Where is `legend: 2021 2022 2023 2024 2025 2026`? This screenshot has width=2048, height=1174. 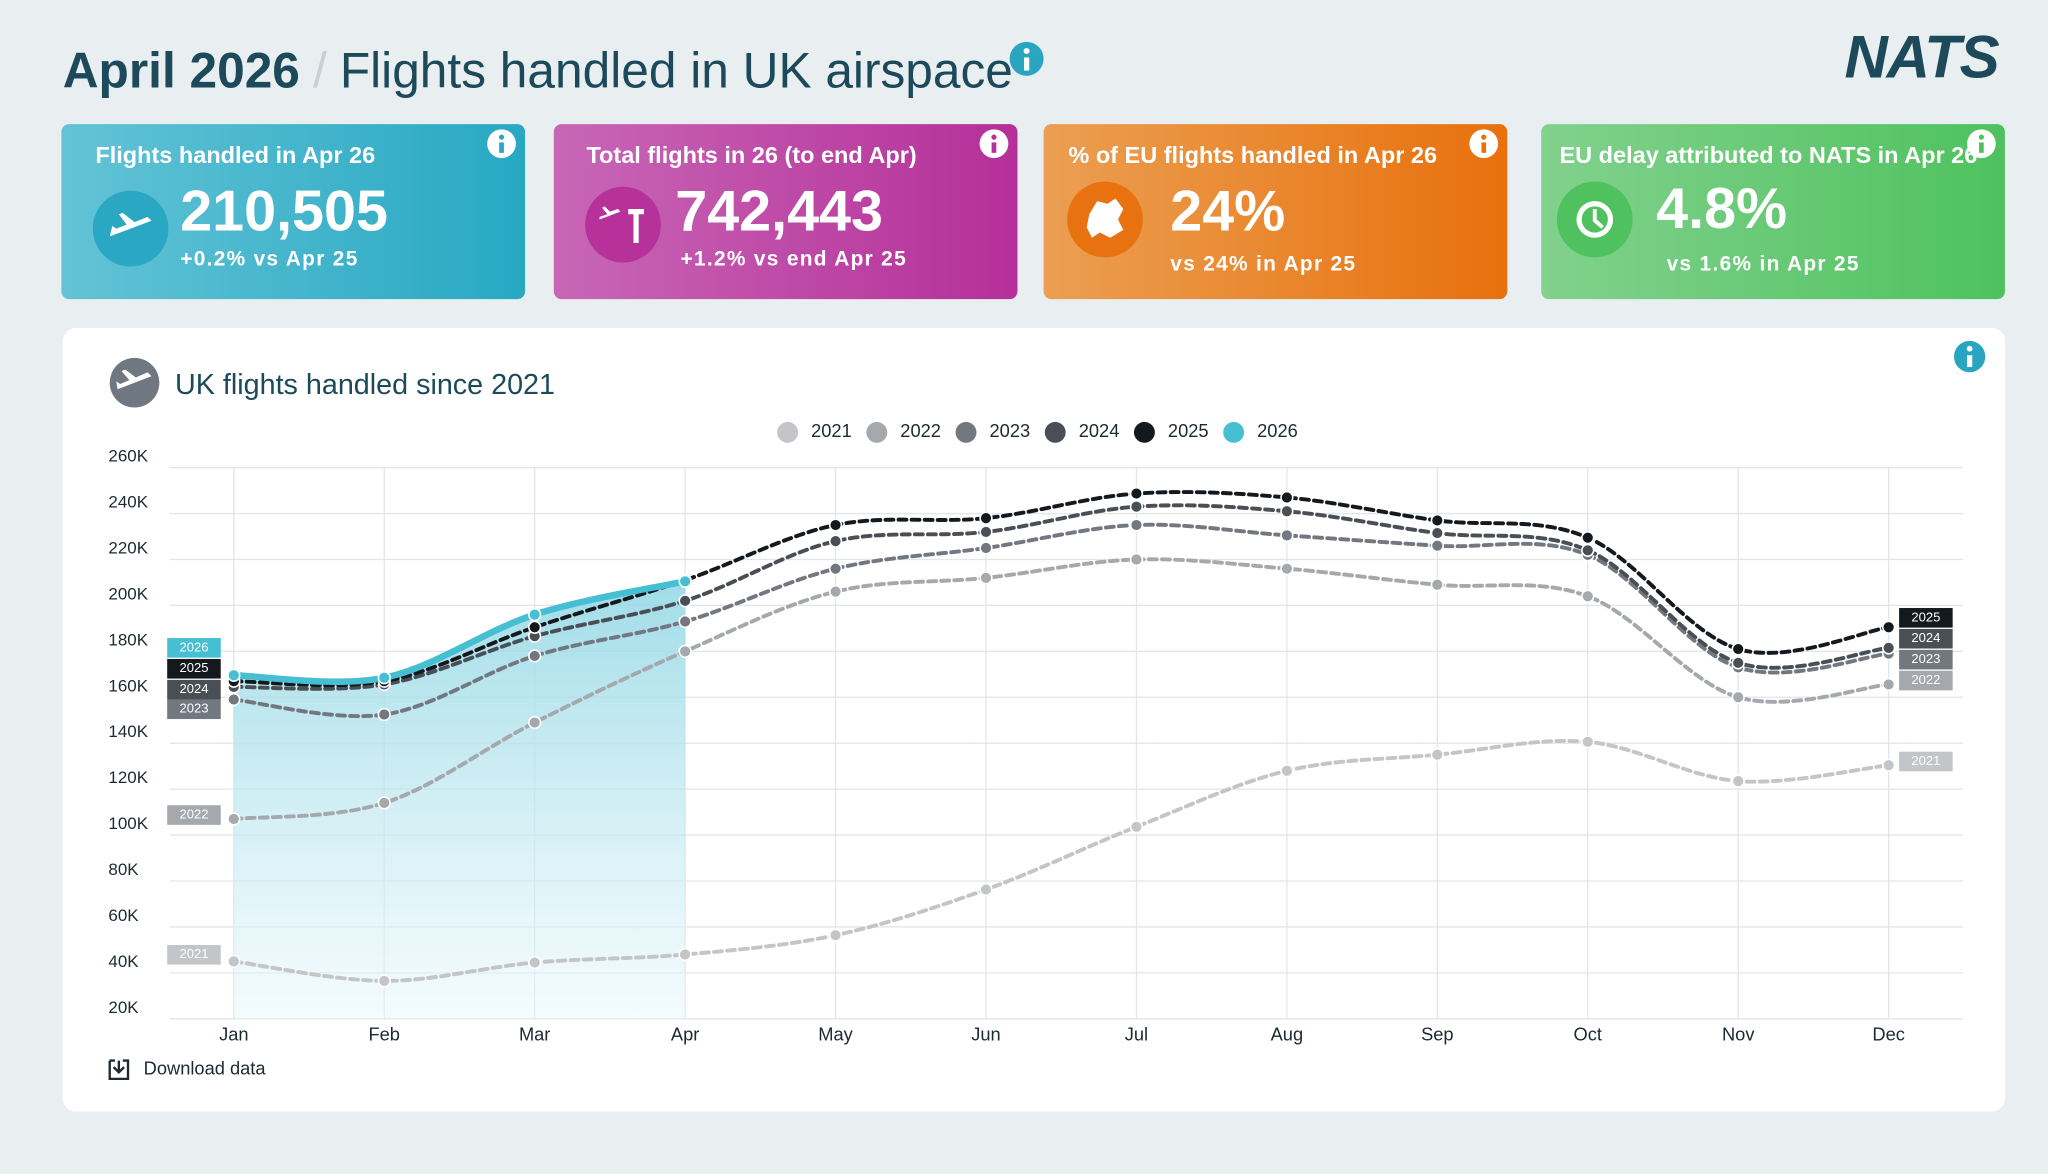
legend: 2021 2022 2023 2024 2025 2026 is located at coordinates (1037, 431).